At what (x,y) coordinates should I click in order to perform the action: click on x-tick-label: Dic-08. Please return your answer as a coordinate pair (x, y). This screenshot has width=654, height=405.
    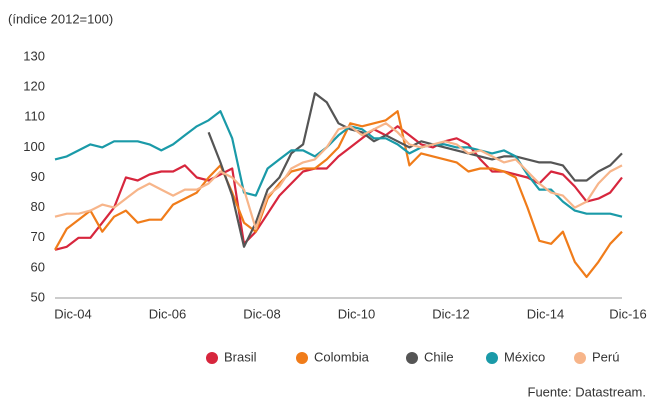
    Looking at the image, I should click on (262, 313).